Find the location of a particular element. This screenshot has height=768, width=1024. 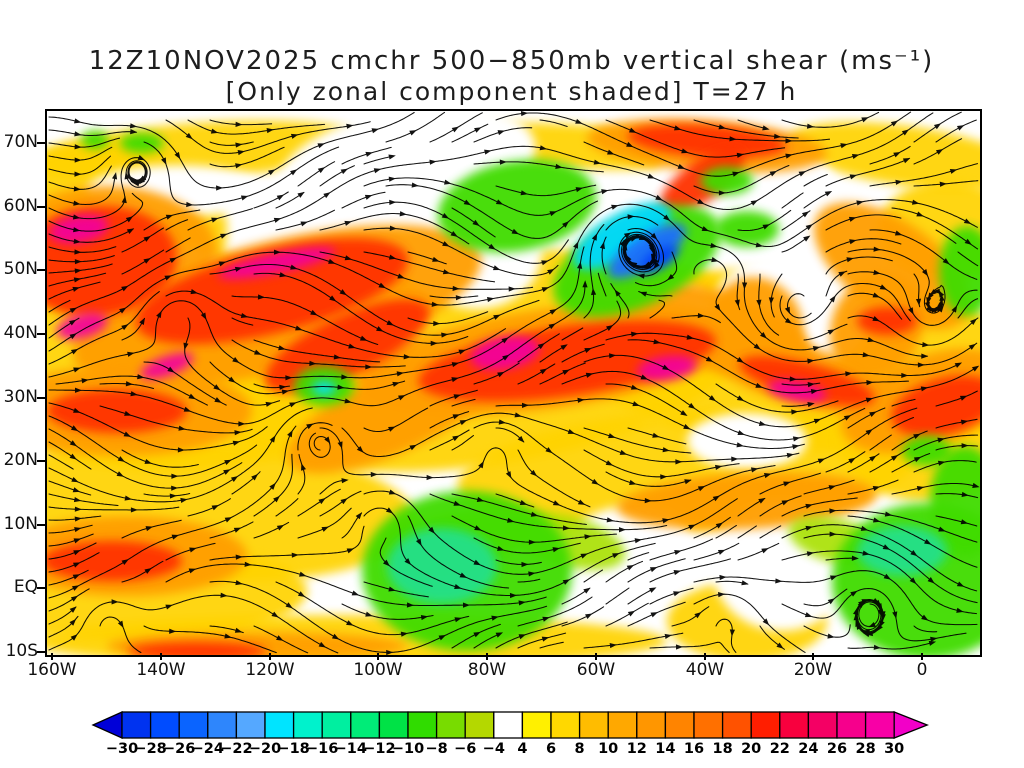

lat-tick-label: 70N is located at coordinates (20, 142).